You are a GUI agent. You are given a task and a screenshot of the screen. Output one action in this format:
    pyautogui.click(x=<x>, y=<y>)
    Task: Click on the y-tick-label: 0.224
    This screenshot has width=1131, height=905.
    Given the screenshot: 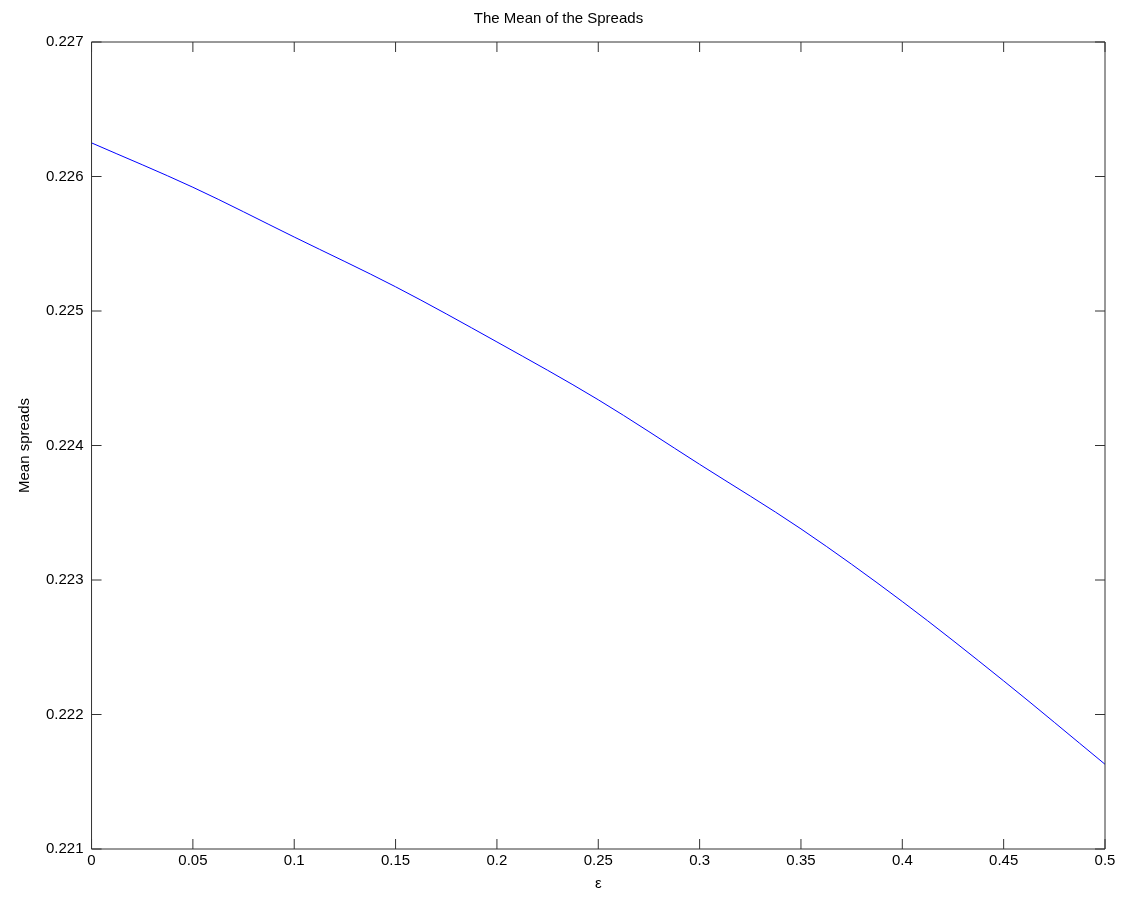 What is the action you would take?
    pyautogui.click(x=64, y=444)
    